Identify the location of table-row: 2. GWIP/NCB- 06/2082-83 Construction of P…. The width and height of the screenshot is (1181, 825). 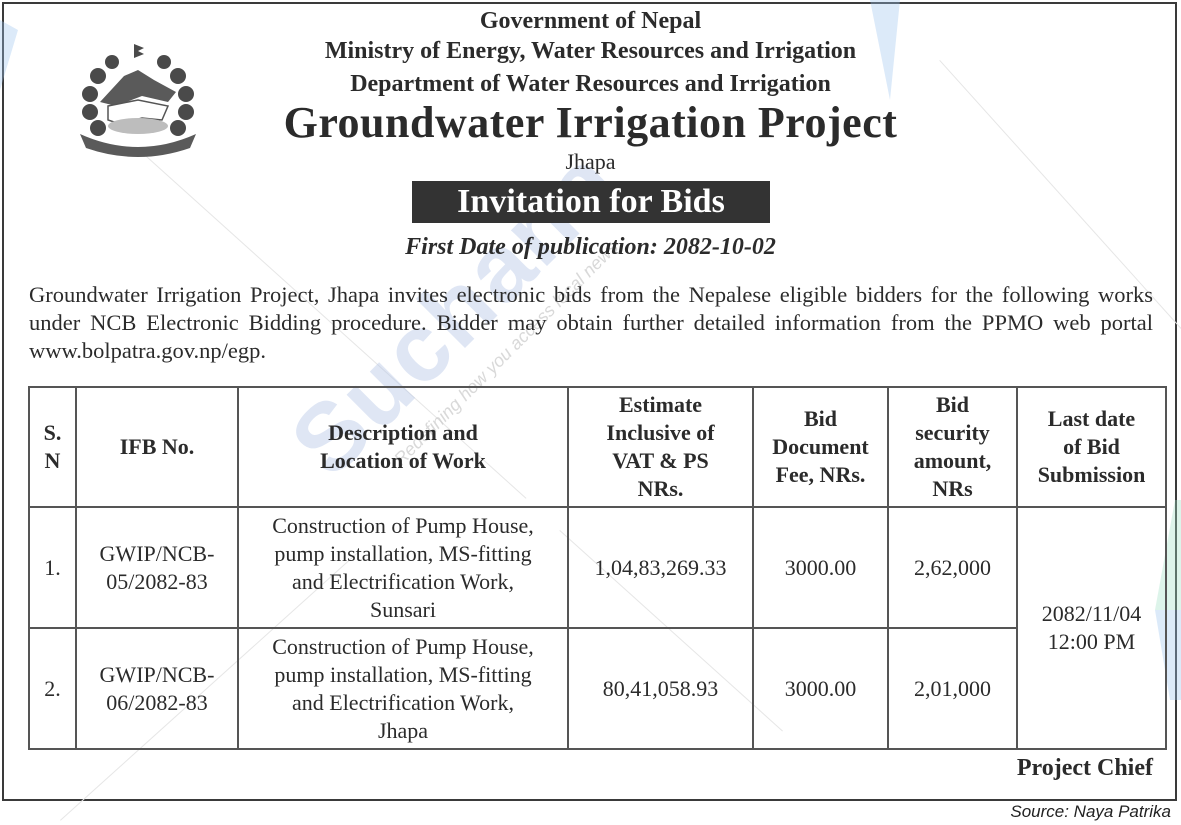
(597, 688).